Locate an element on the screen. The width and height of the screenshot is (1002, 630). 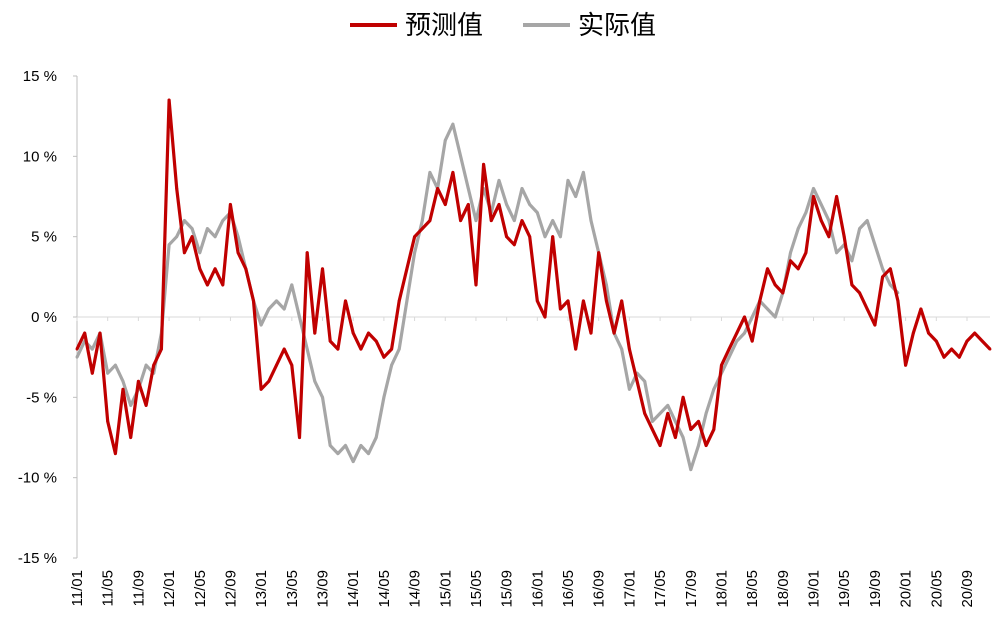
x-tick-label: 18/01 is located at coordinates (721, 589).